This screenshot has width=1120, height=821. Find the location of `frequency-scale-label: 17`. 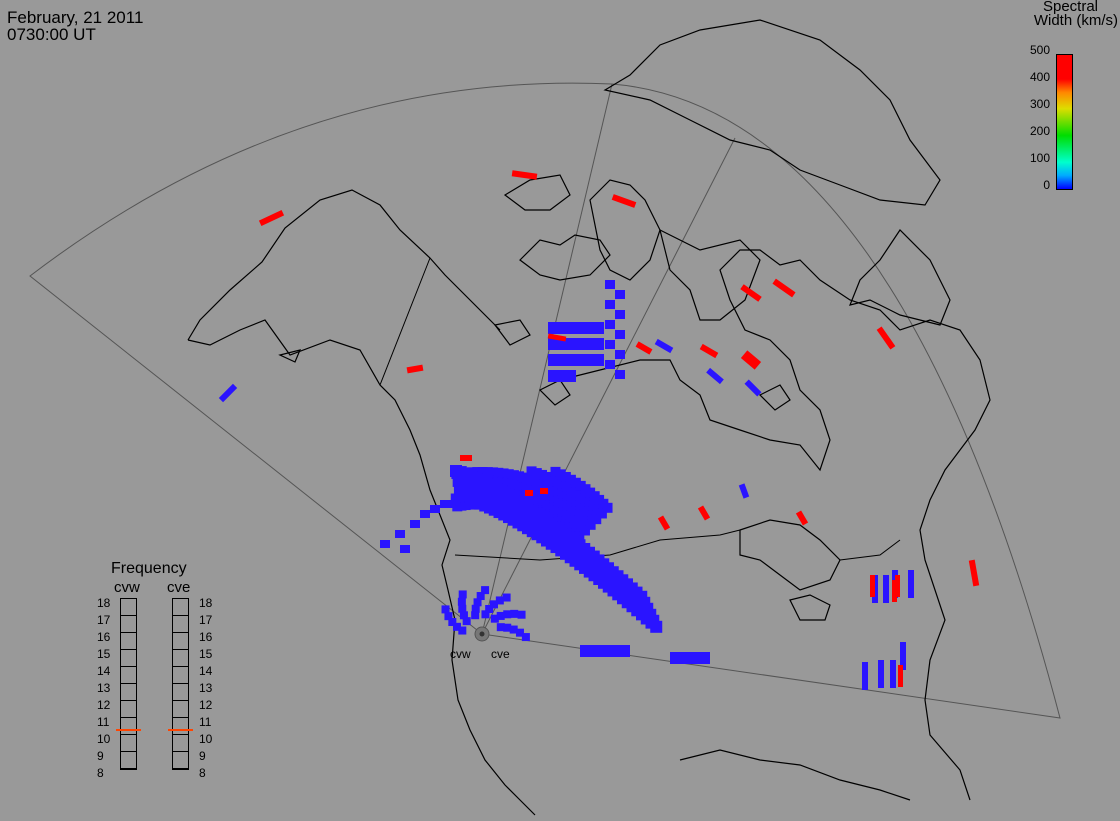

frequency-scale-label: 17 is located at coordinates (206, 620).